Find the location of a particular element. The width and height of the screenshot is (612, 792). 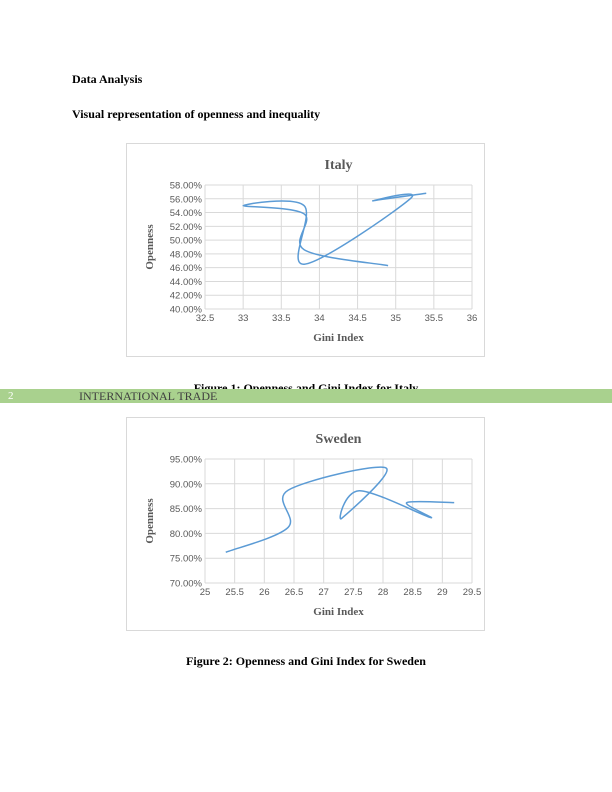

x-tick-label: 32.5 is located at coordinates (205, 318).